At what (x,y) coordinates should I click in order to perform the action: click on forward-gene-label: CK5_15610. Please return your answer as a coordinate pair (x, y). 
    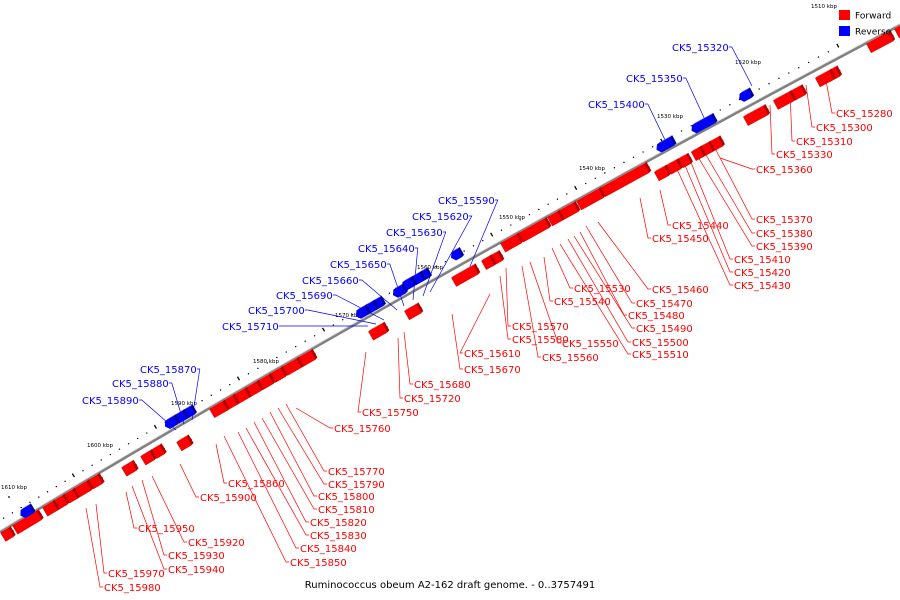
    Looking at the image, I should click on (492, 354).